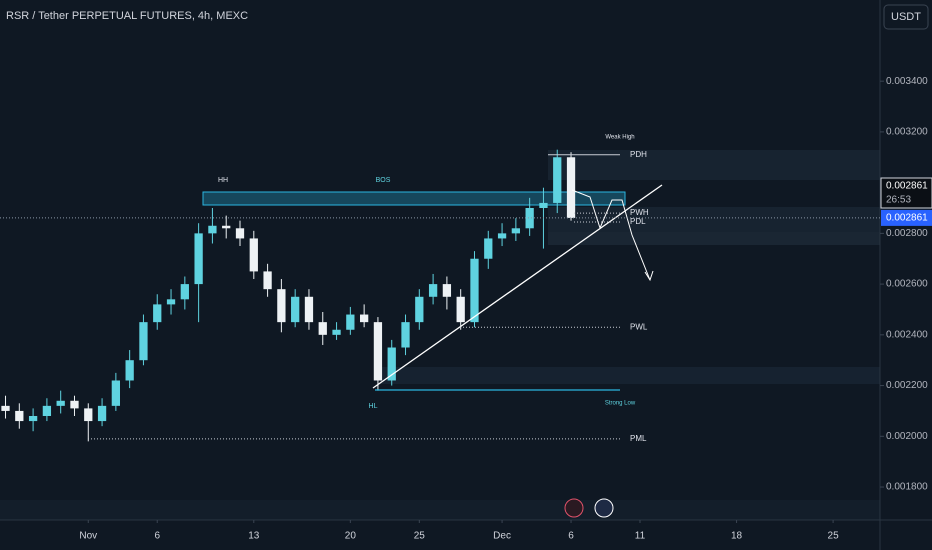  Describe the element at coordinates (907, 81) in the screenshot. I see `y-tick-label: 0.003400` at that location.